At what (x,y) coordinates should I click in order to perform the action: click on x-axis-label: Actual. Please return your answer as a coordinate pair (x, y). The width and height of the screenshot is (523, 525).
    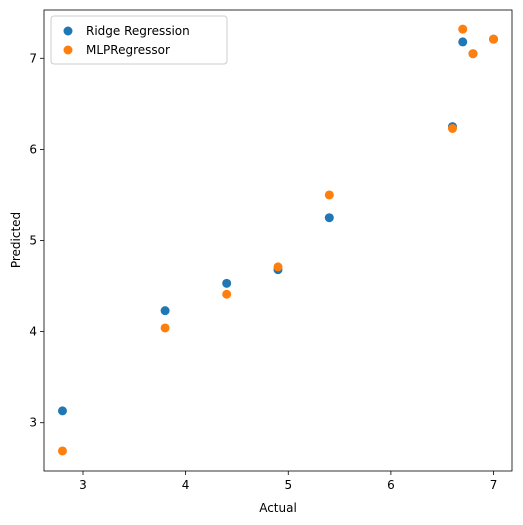
    Looking at the image, I should click on (278, 508).